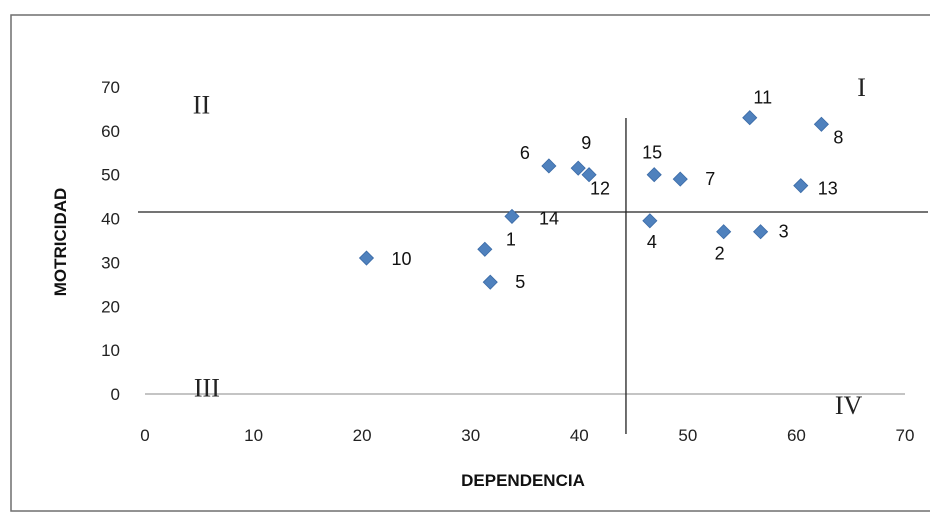  Describe the element at coordinates (849, 405) in the screenshot. I see `quadrant-label: IV` at that location.